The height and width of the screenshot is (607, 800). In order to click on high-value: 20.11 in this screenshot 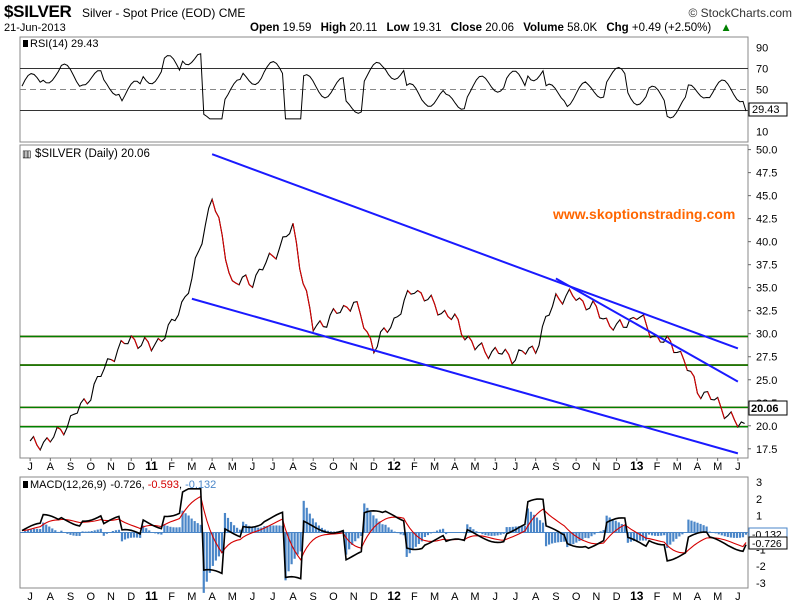, I will do `click(363, 28)`.